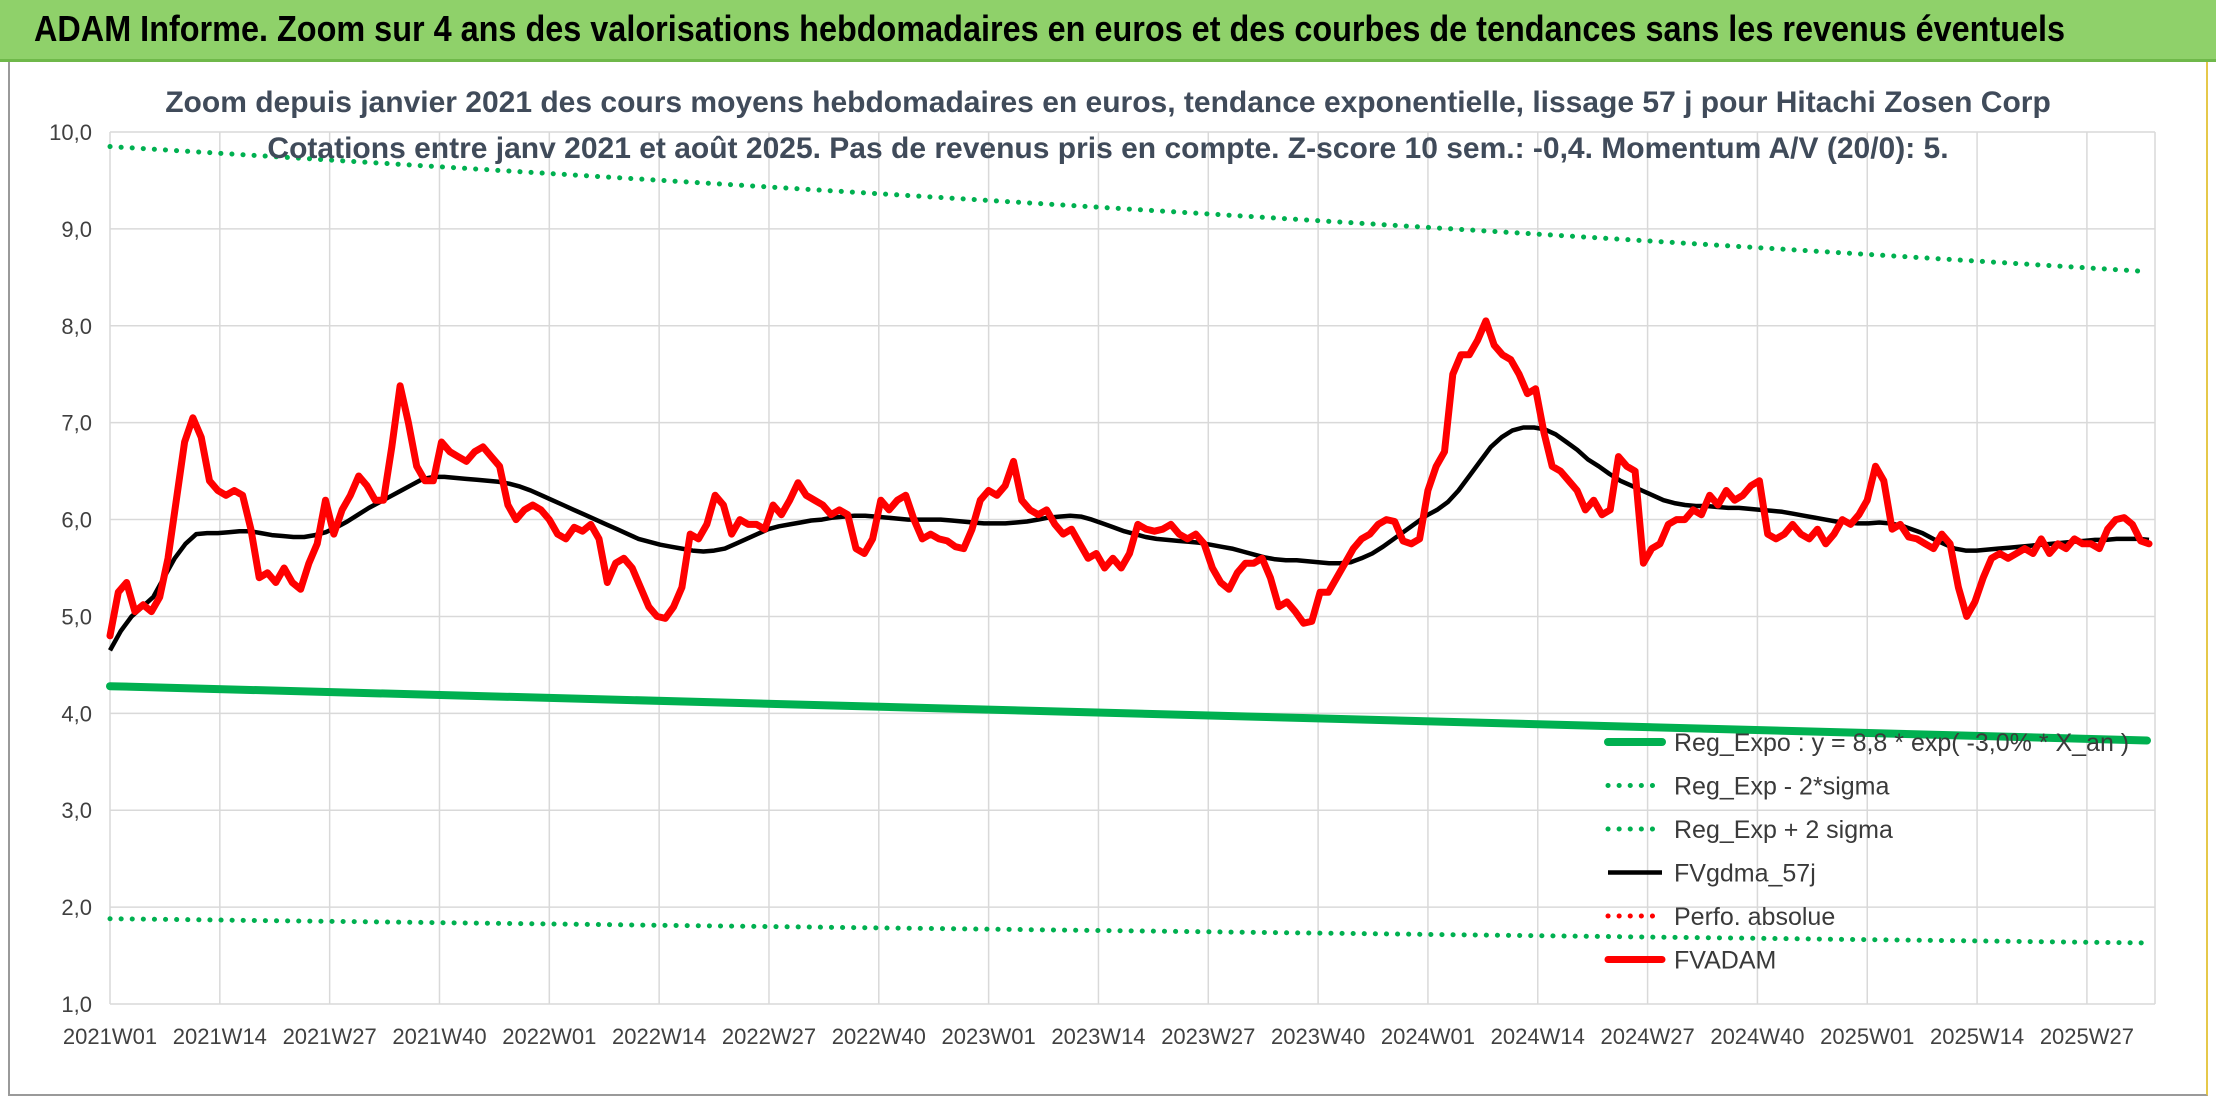  I want to click on x-tick-label: 2021W01, so click(110, 1036).